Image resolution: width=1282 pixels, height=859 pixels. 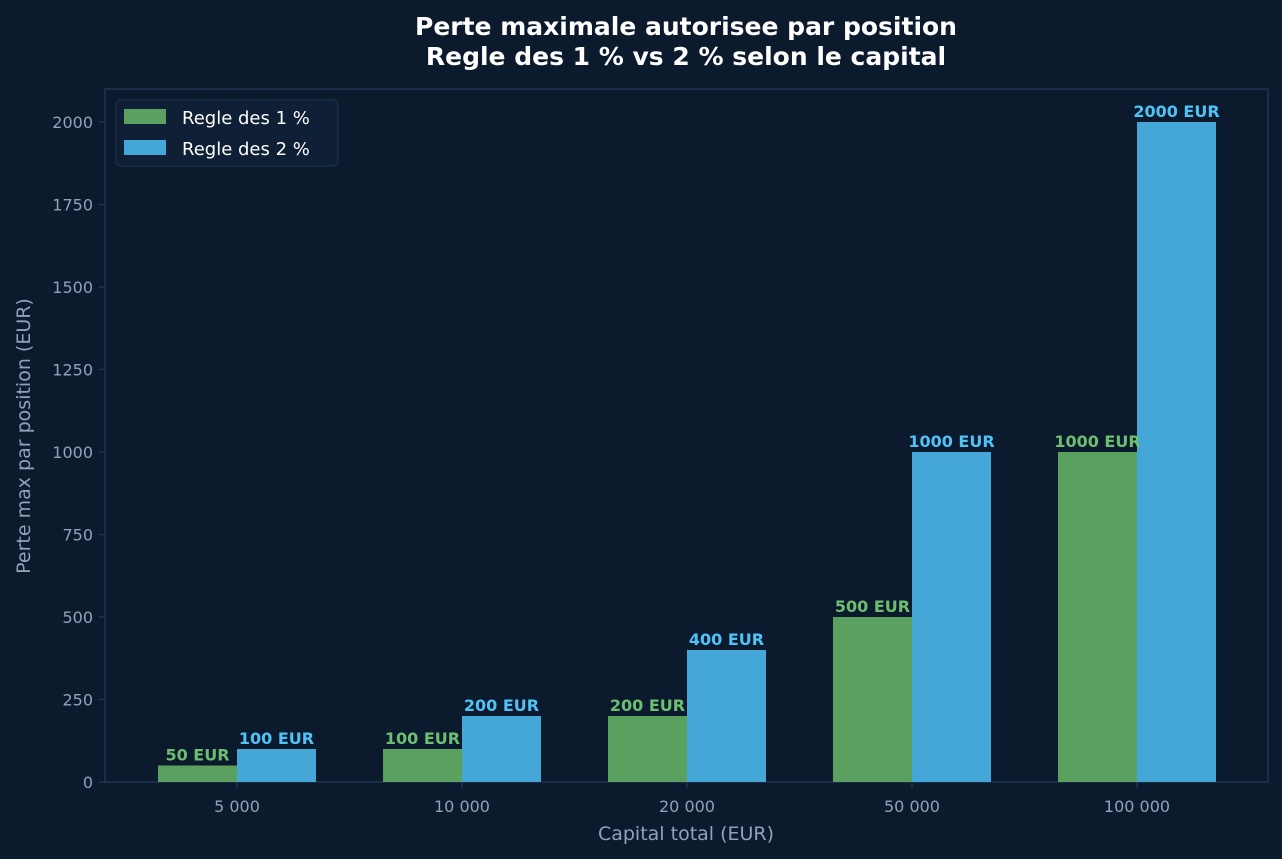 I want to click on y-tick-label: 500, so click(x=77, y=617).